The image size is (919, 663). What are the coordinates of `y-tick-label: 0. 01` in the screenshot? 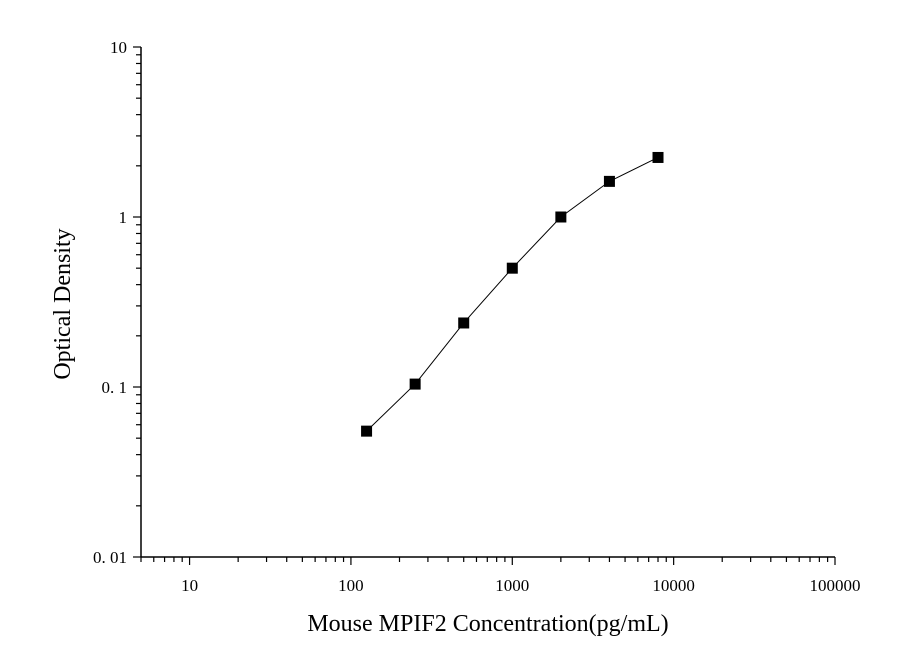 It's located at (110, 557).